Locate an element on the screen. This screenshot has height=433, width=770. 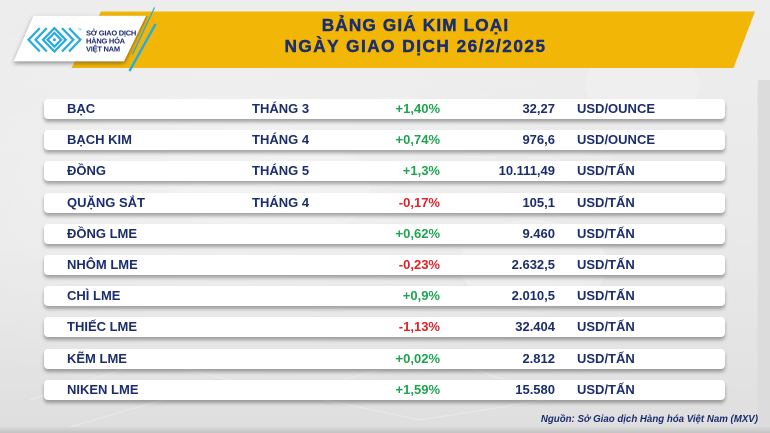
svg-text: SỞ GIAO DỊCH is located at coordinates (111, 32).